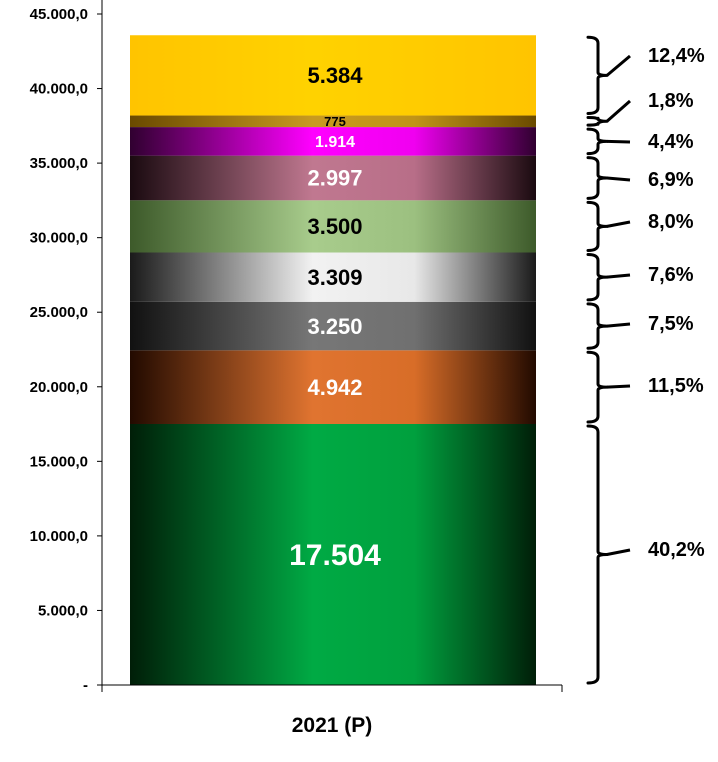 The image size is (718, 762). What do you see at coordinates (671, 142) in the screenshot?
I see `share-label: 4,4%` at bounding box center [671, 142].